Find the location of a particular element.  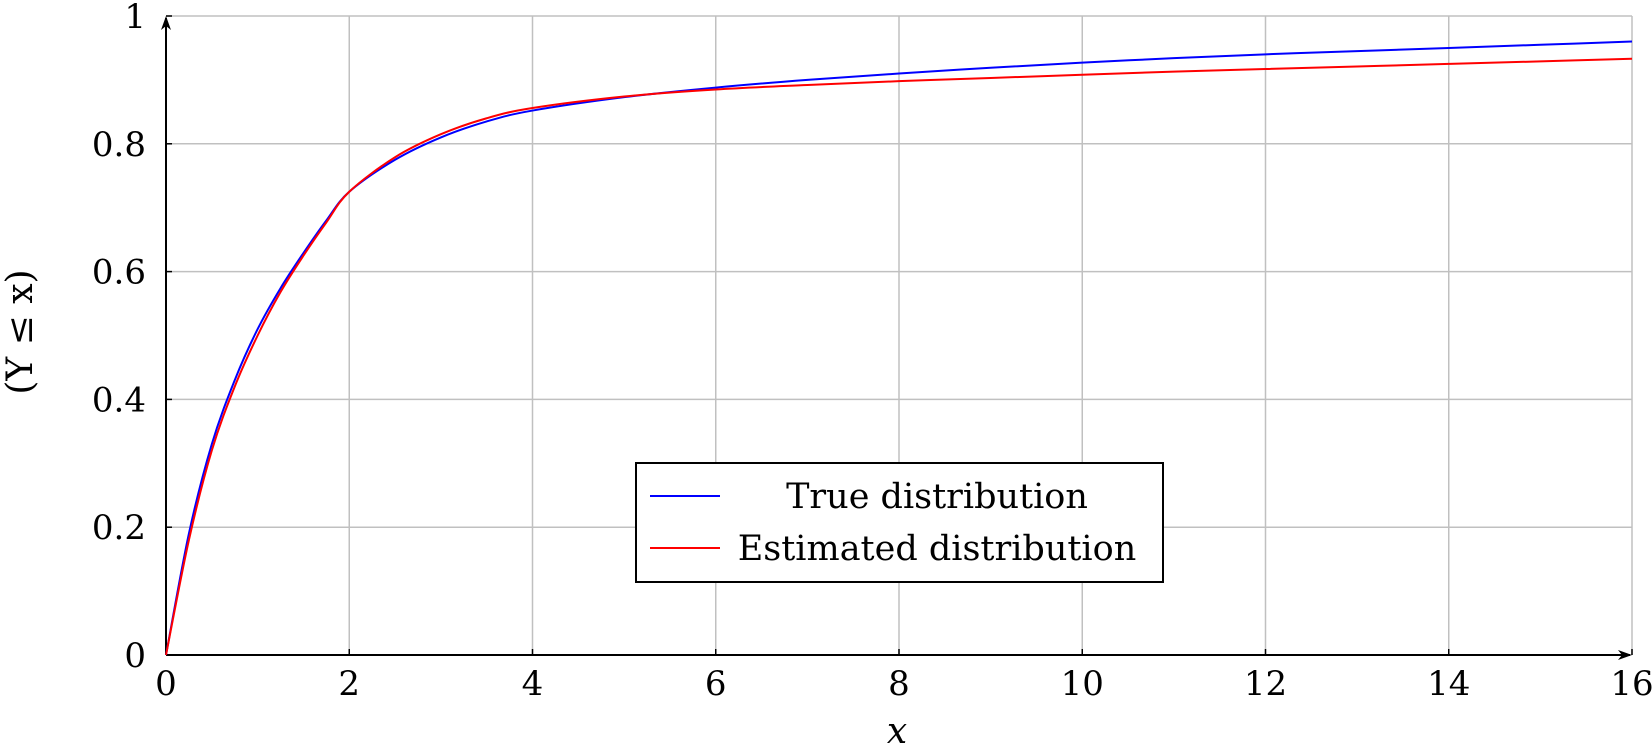

x-tick-label: 10 is located at coordinates (1082, 684).